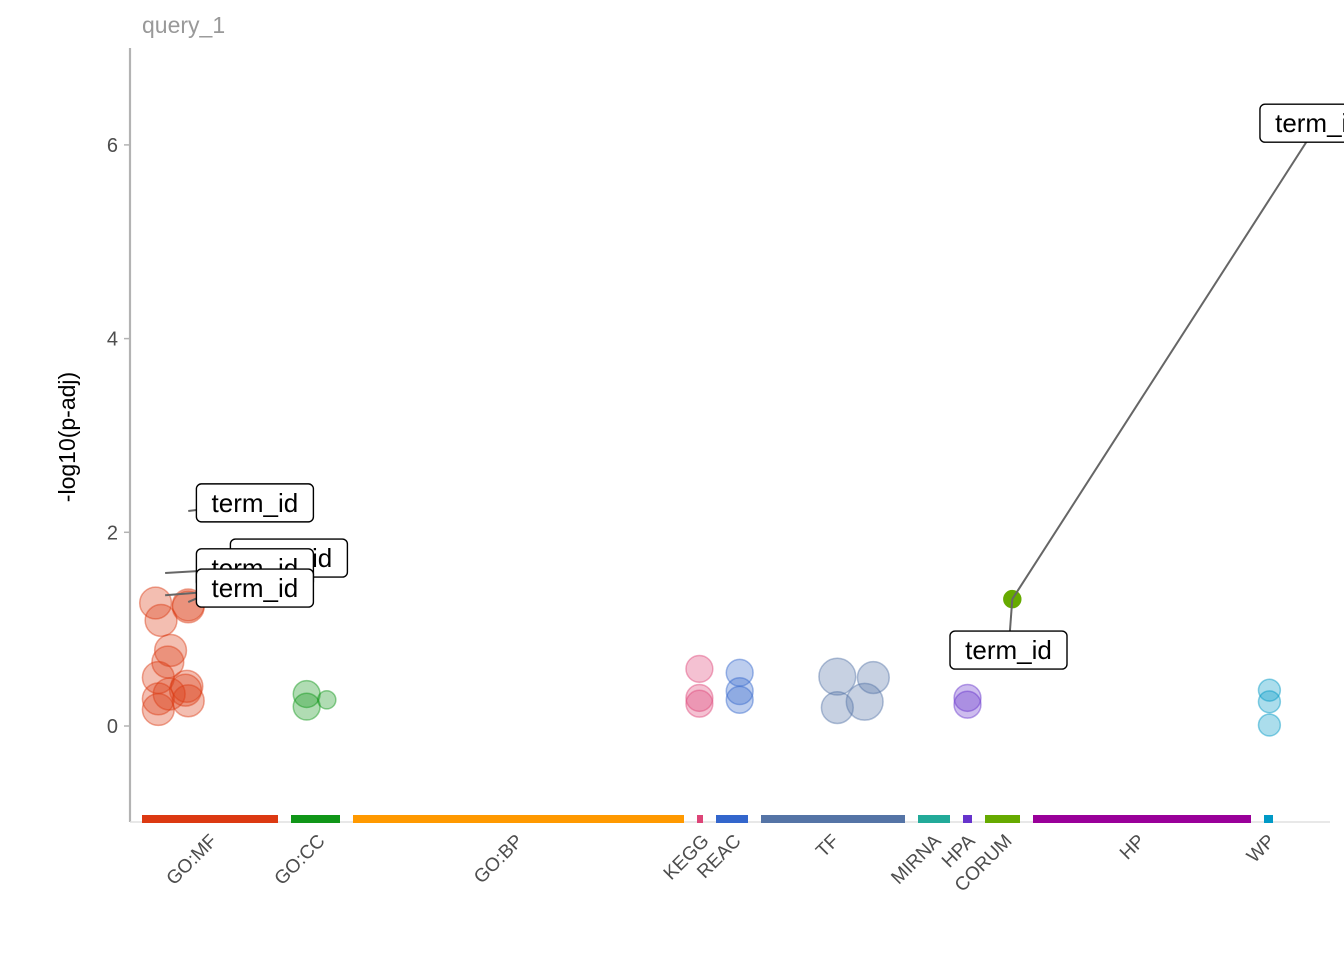  I want to click on source-bar-go-cc, so click(315, 819).